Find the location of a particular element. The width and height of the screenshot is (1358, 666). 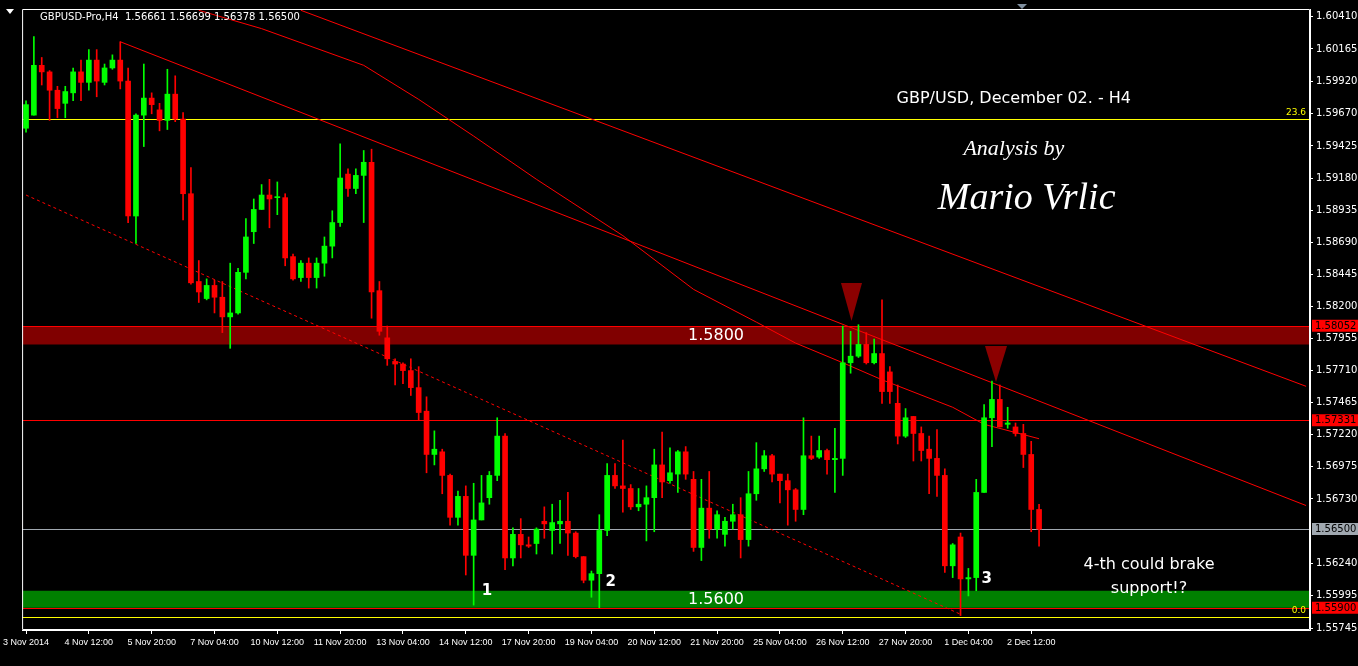

y-tick-label: 1.58935 is located at coordinates (1337, 209).